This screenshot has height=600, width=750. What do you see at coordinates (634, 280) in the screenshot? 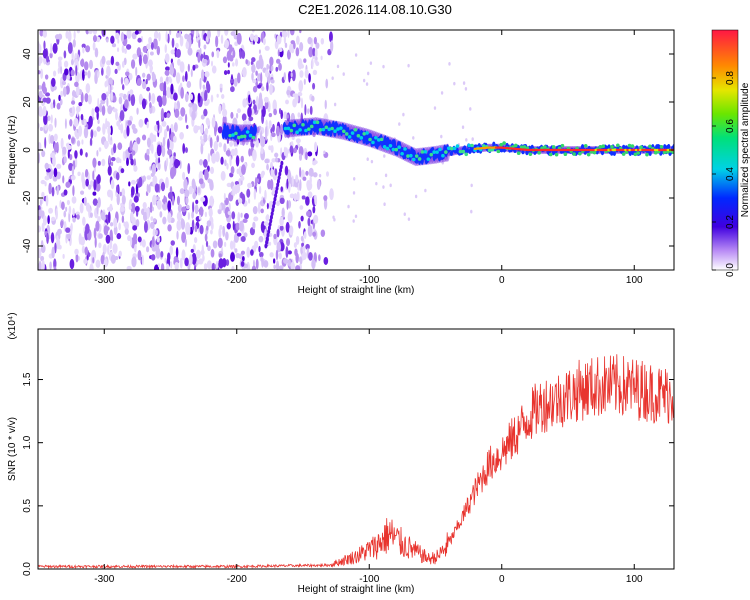
I see `spectrogram-x-tick-label: 100` at bounding box center [634, 280].